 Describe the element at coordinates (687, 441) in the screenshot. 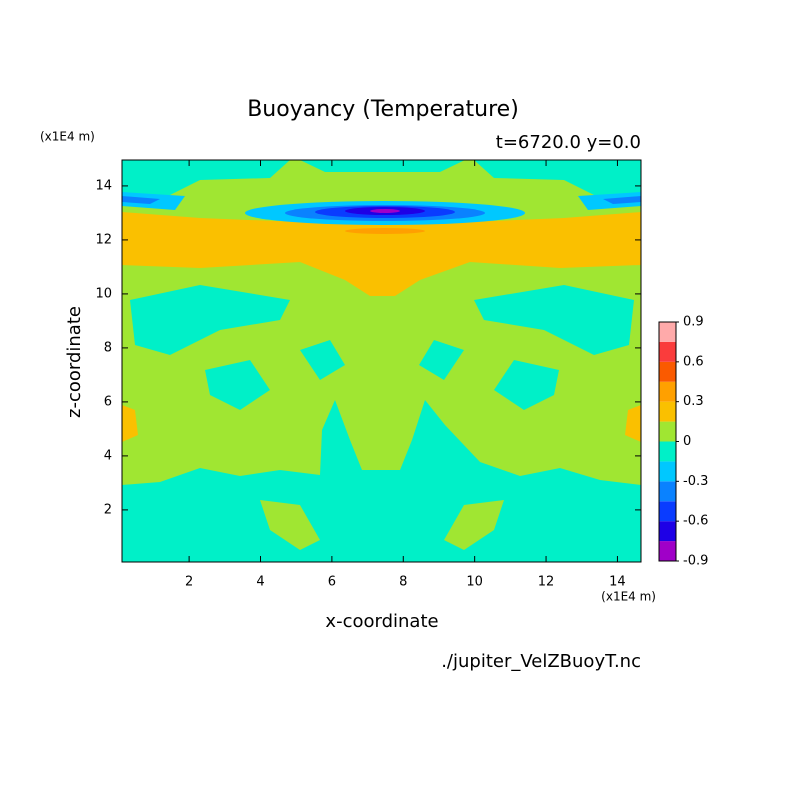

I see `colorbar-tick-label: 0` at that location.